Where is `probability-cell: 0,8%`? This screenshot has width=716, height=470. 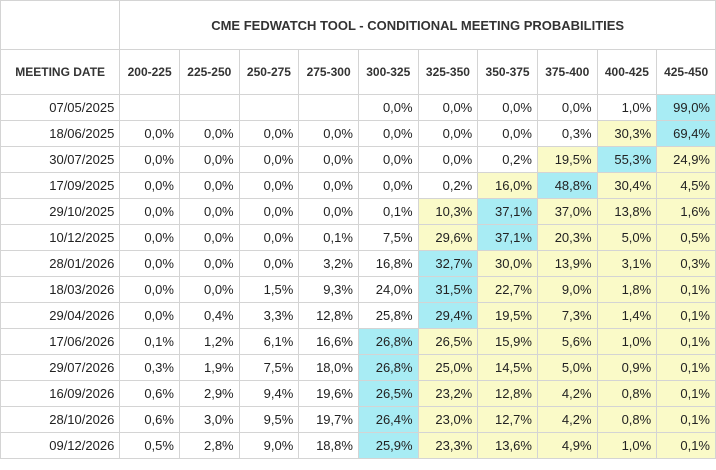
probability-cell: 0,8% is located at coordinates (627, 393).